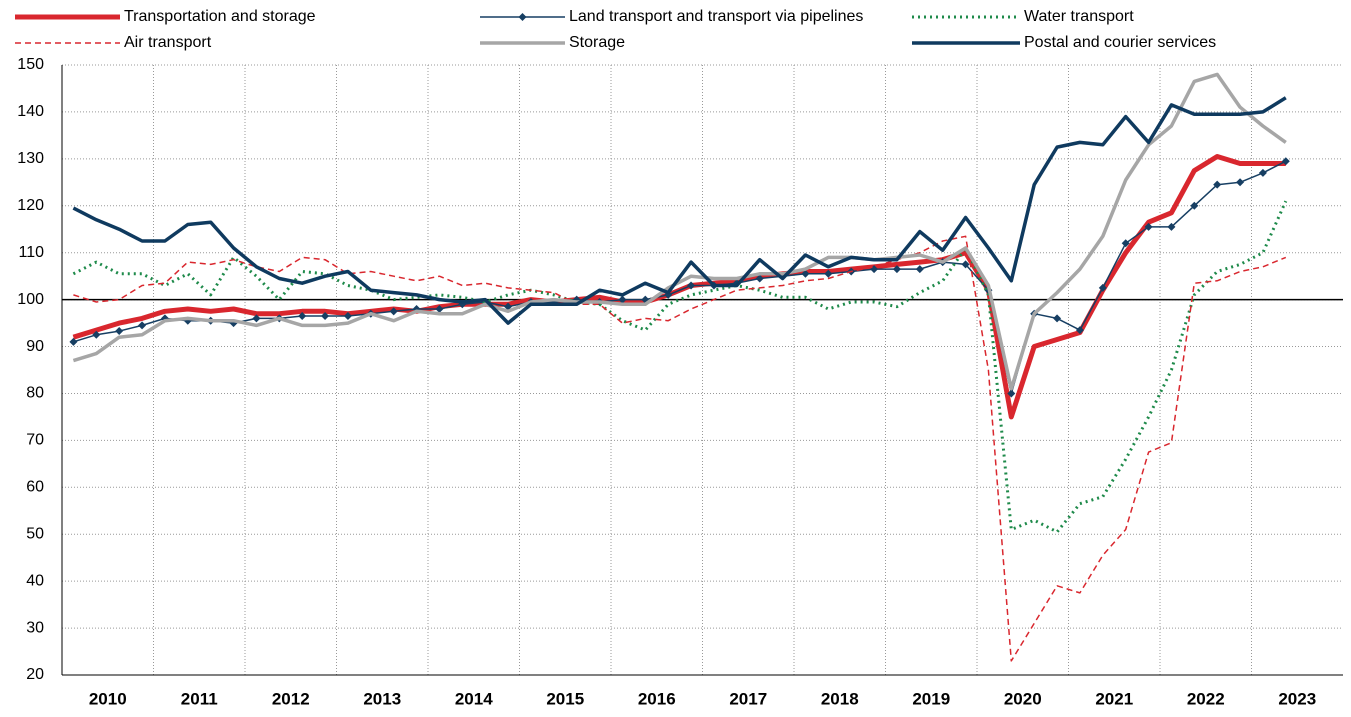 Image resolution: width=1351 pixels, height=717 pixels. What do you see at coordinates (931, 698) in the screenshot?
I see `x-tick-label: 2019` at bounding box center [931, 698].